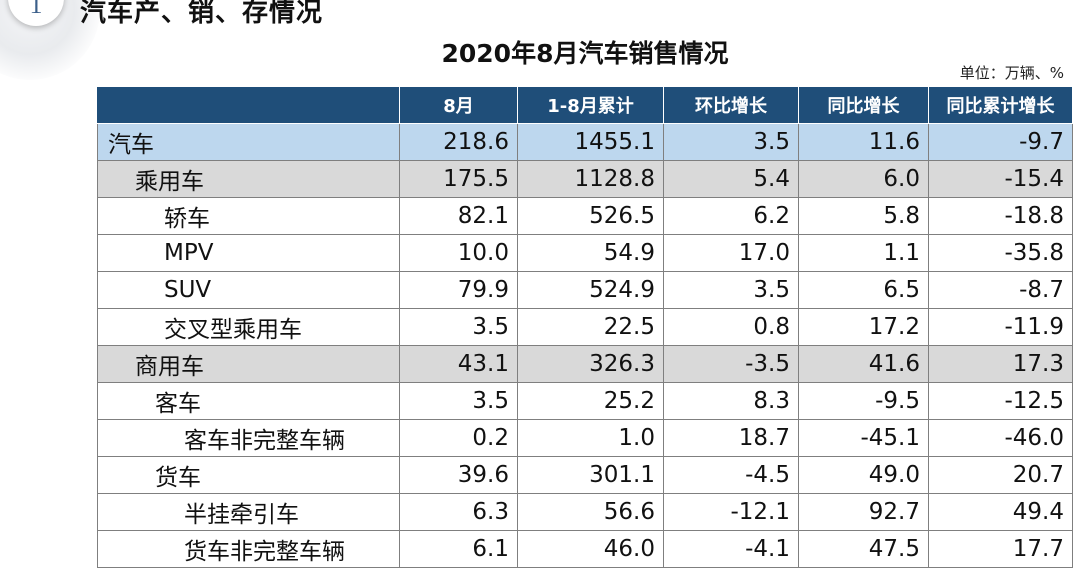  Describe the element at coordinates (863, 512) in the screenshot. I see `cell-yoy-growth: 92.7` at that location.